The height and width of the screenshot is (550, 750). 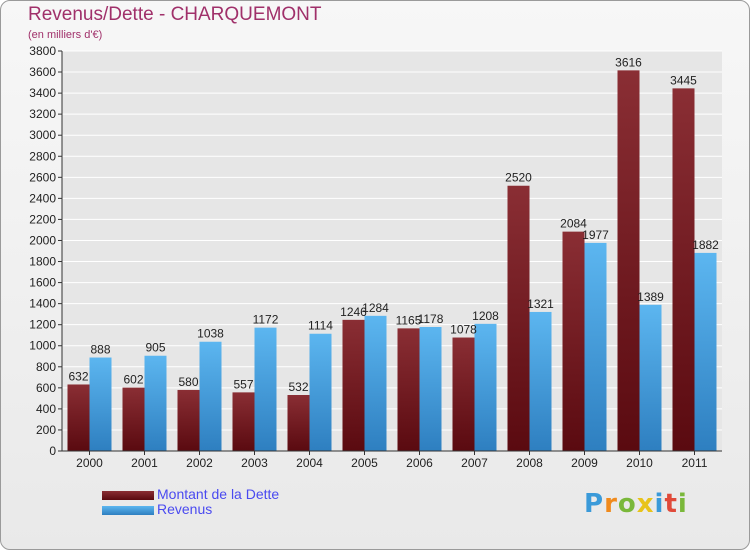 I want to click on bar-debt-2003, so click(x=243, y=421).